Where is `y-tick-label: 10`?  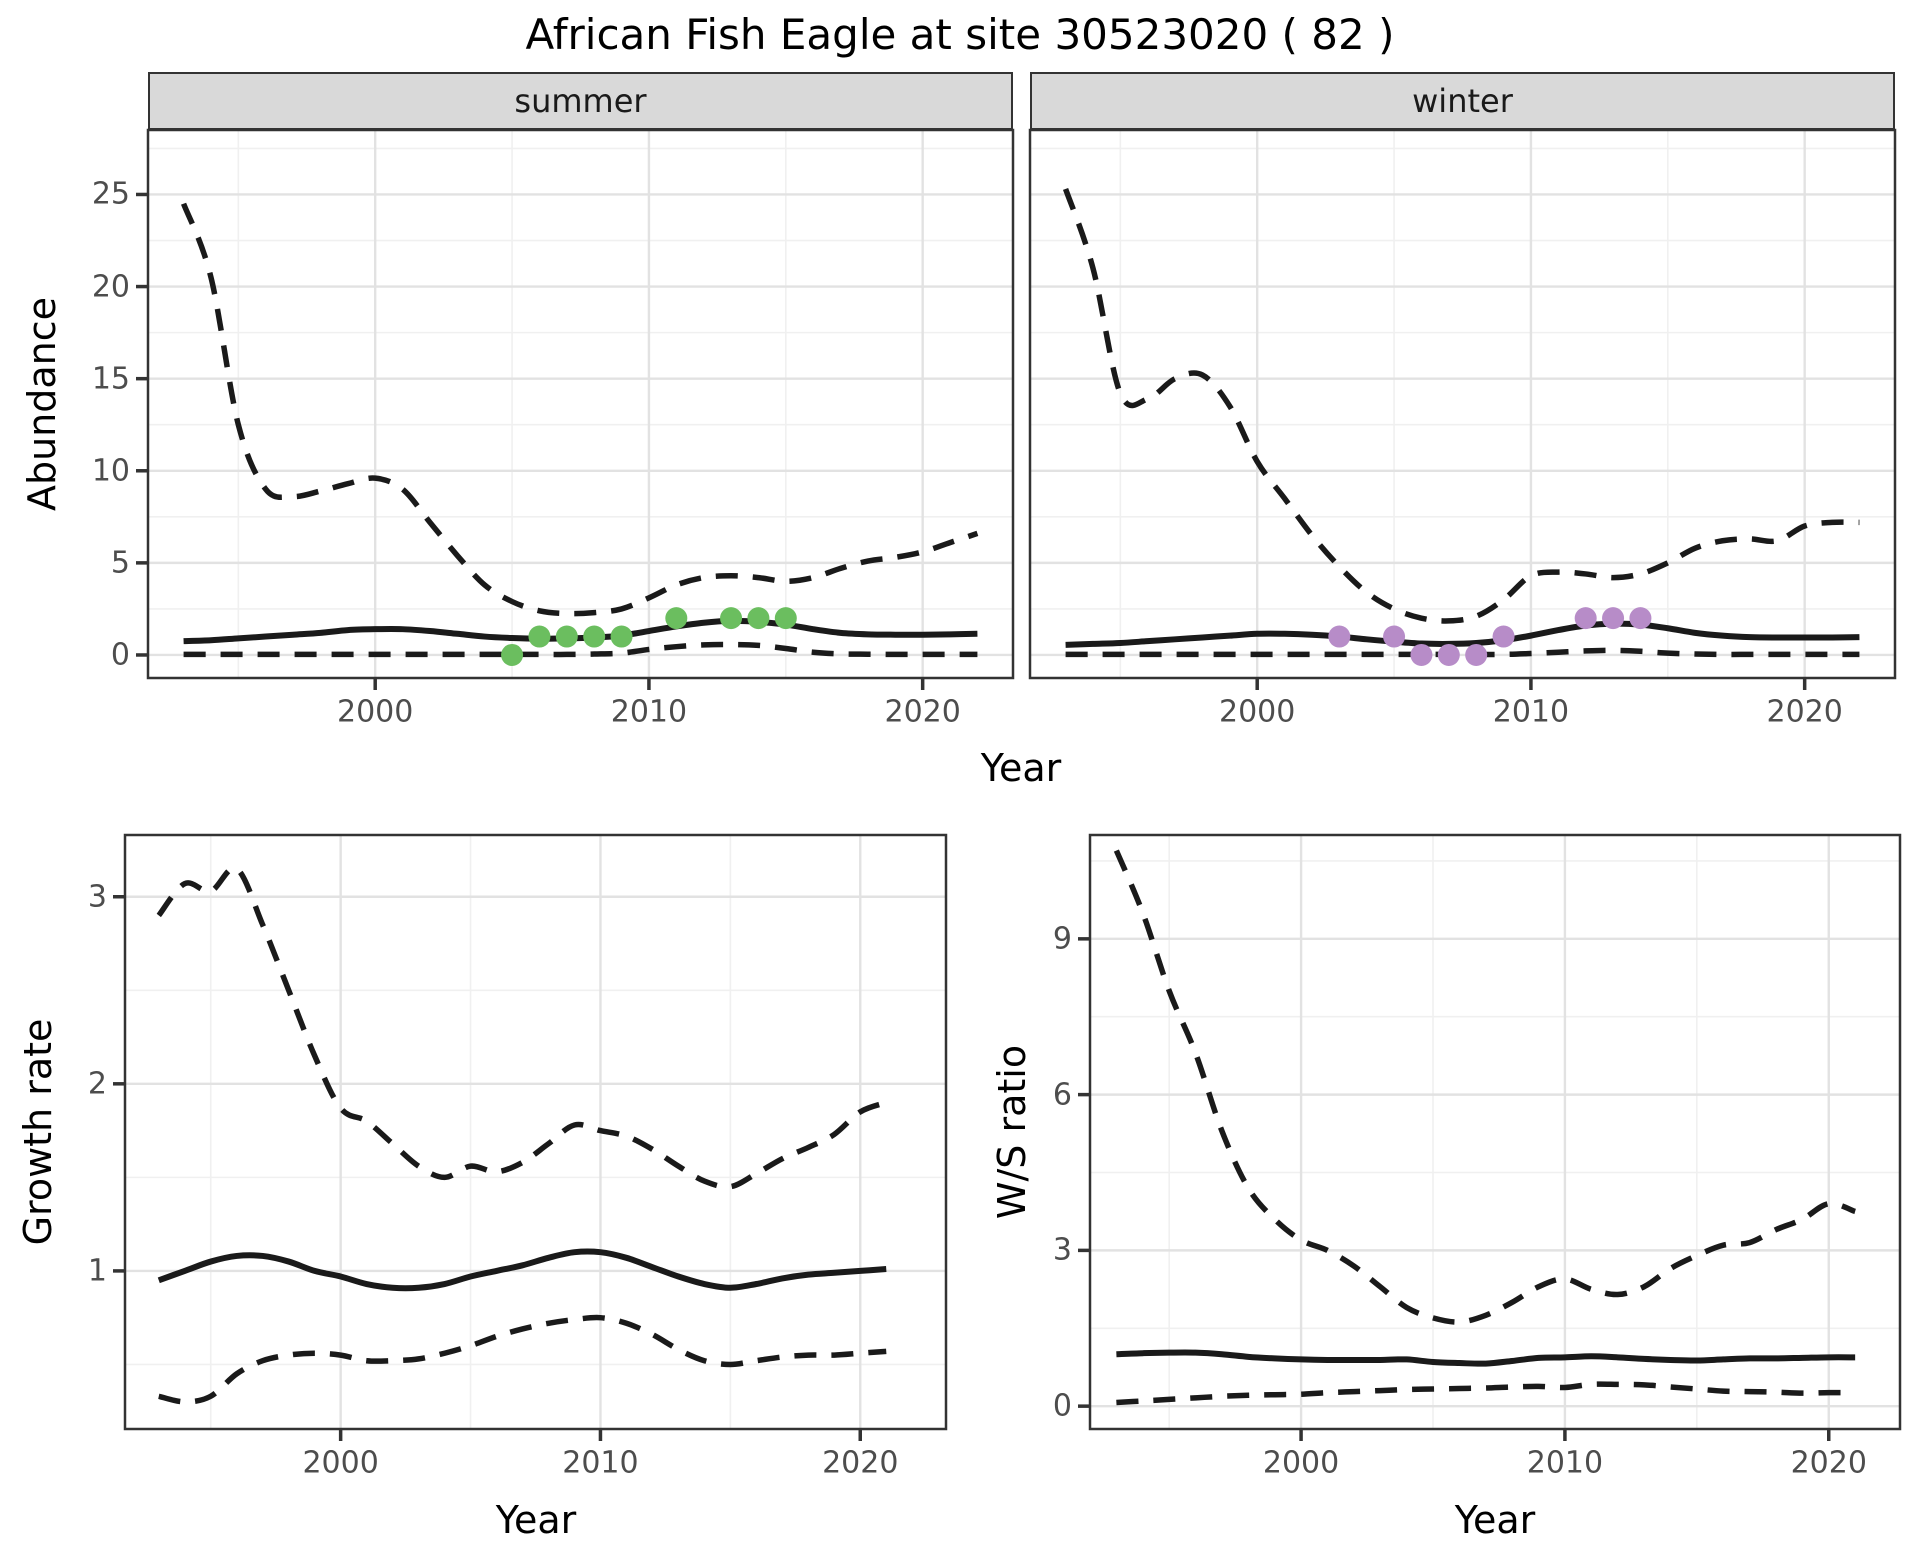 y-tick-label: 10 is located at coordinates (110, 471).